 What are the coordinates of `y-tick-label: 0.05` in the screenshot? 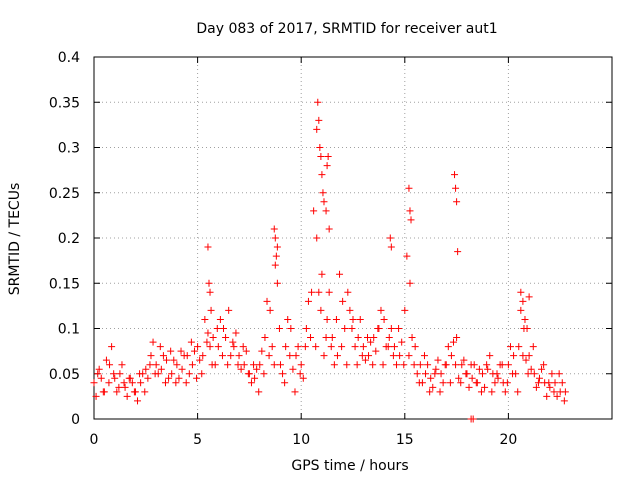 It's located at (64, 375).